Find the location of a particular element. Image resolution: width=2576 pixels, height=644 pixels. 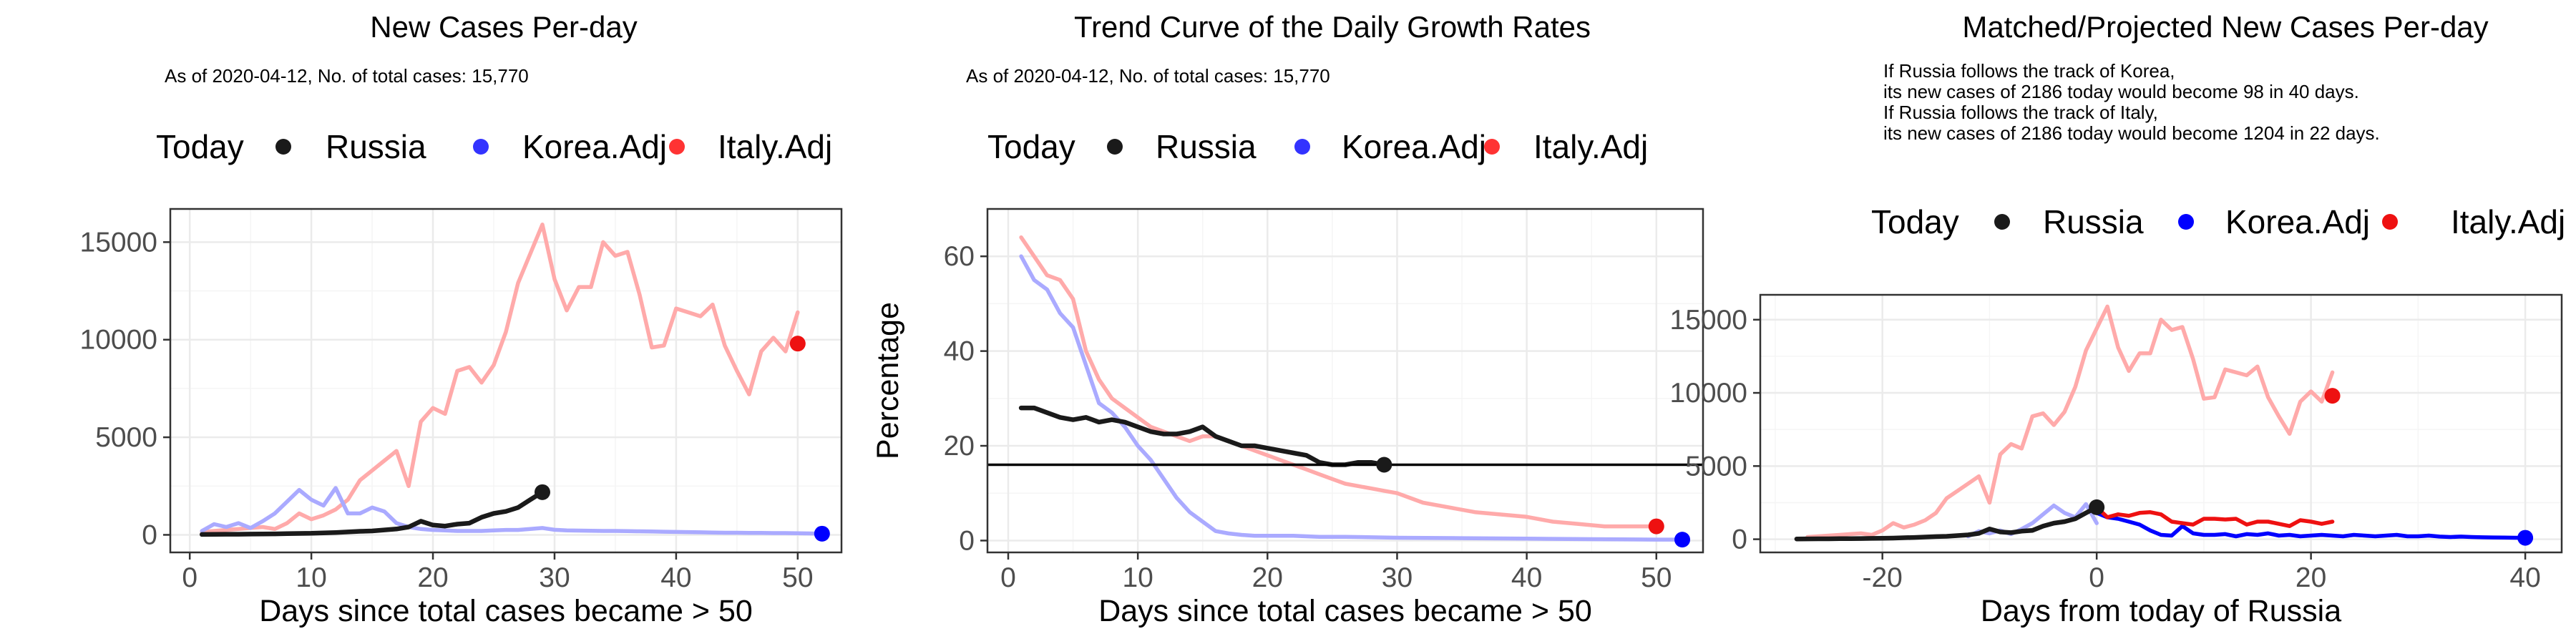

series-line-italy-adj-projected is located at coordinates (2214, 516).